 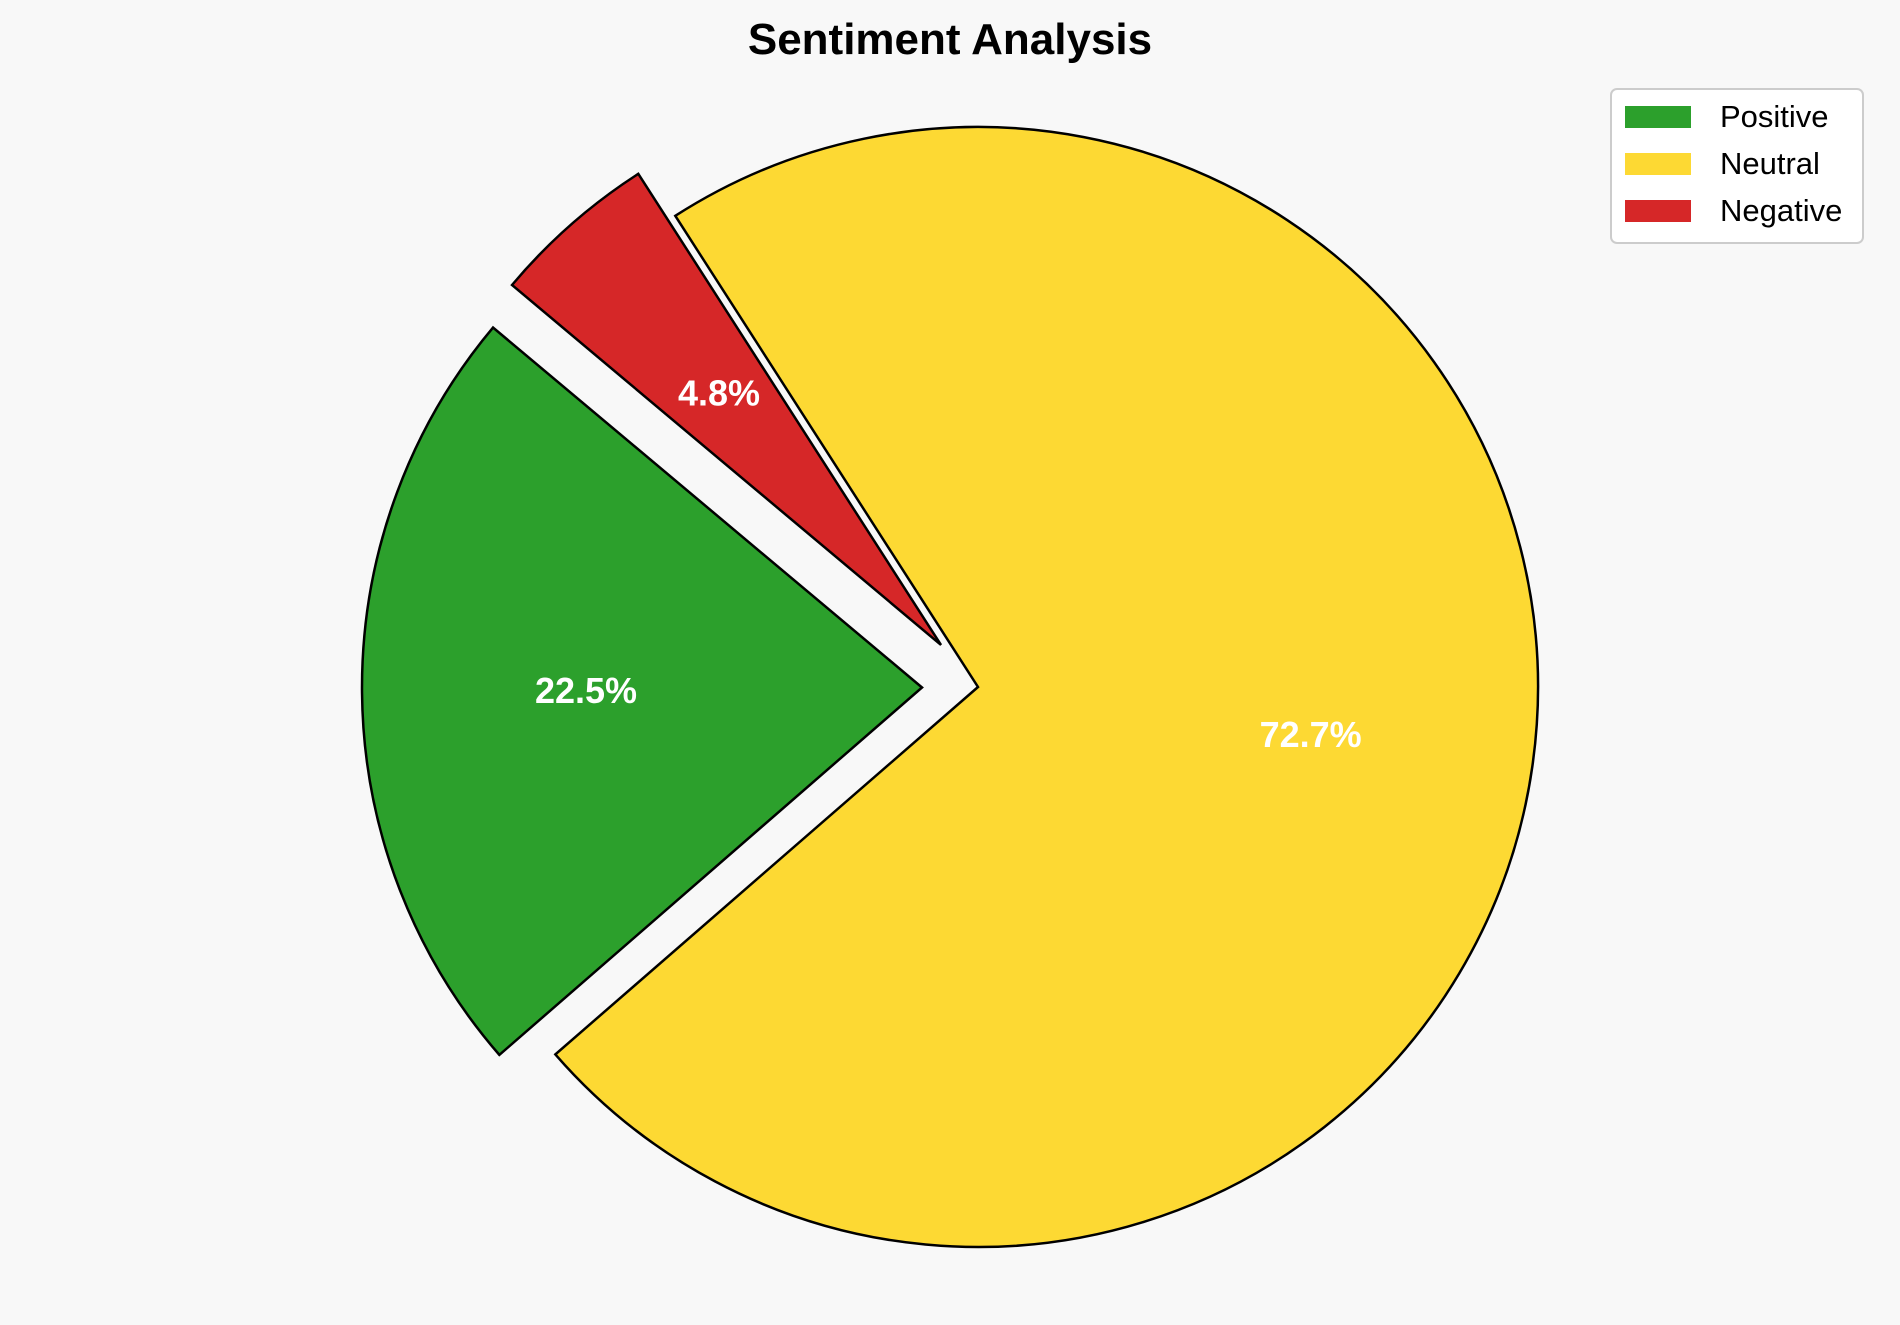 I want to click on legend-swatch-negative, so click(x=1658, y=211).